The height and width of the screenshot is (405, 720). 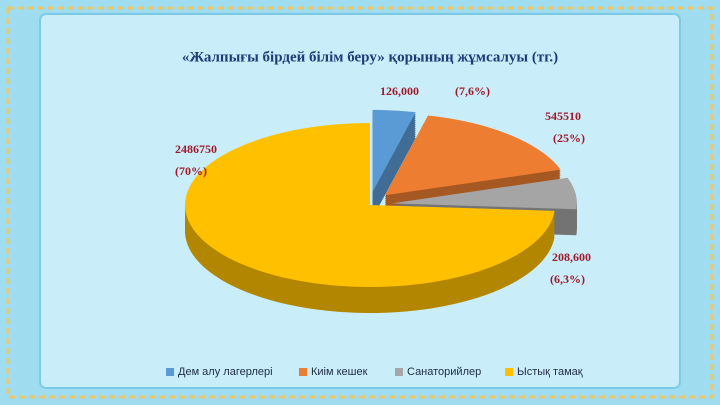 I want to click on percent-label: (7,6%), so click(x=472, y=91).